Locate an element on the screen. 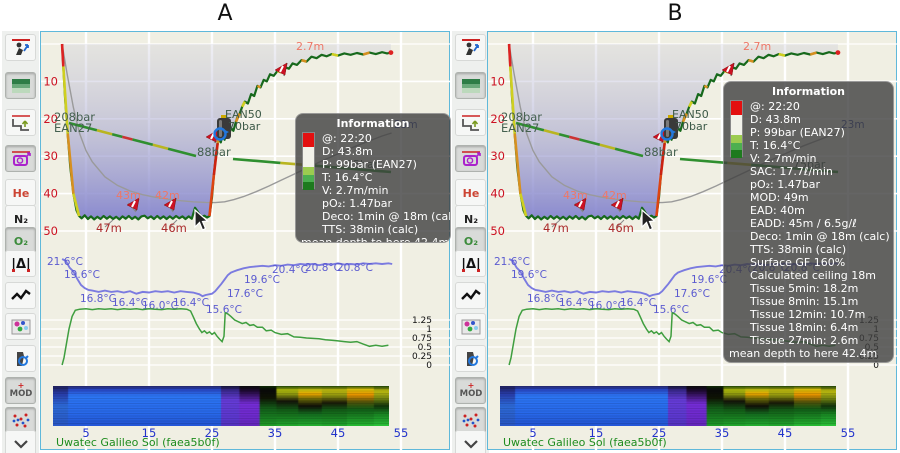  po2-axis-label: 0 is located at coordinates (429, 366).